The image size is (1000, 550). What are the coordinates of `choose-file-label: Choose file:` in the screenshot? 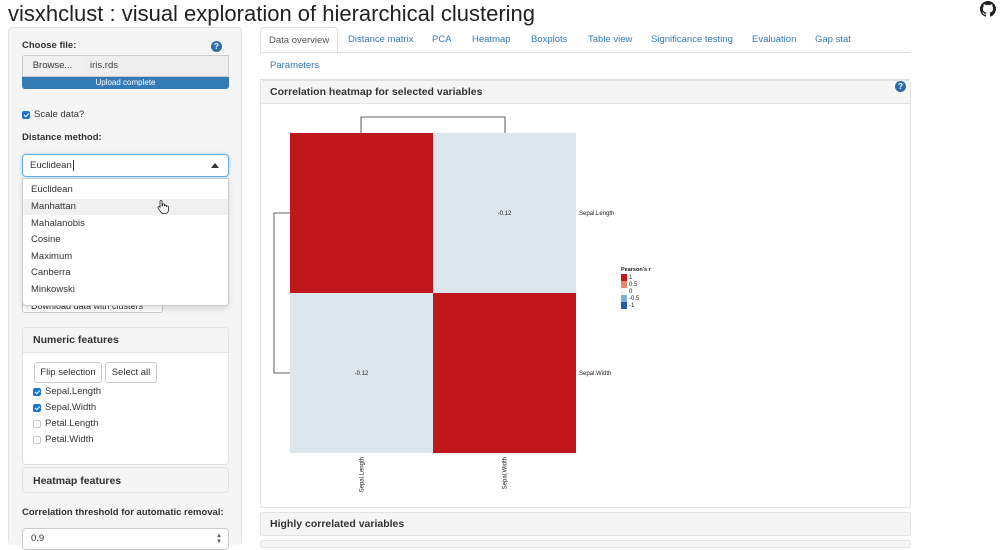 It's located at (49, 45).